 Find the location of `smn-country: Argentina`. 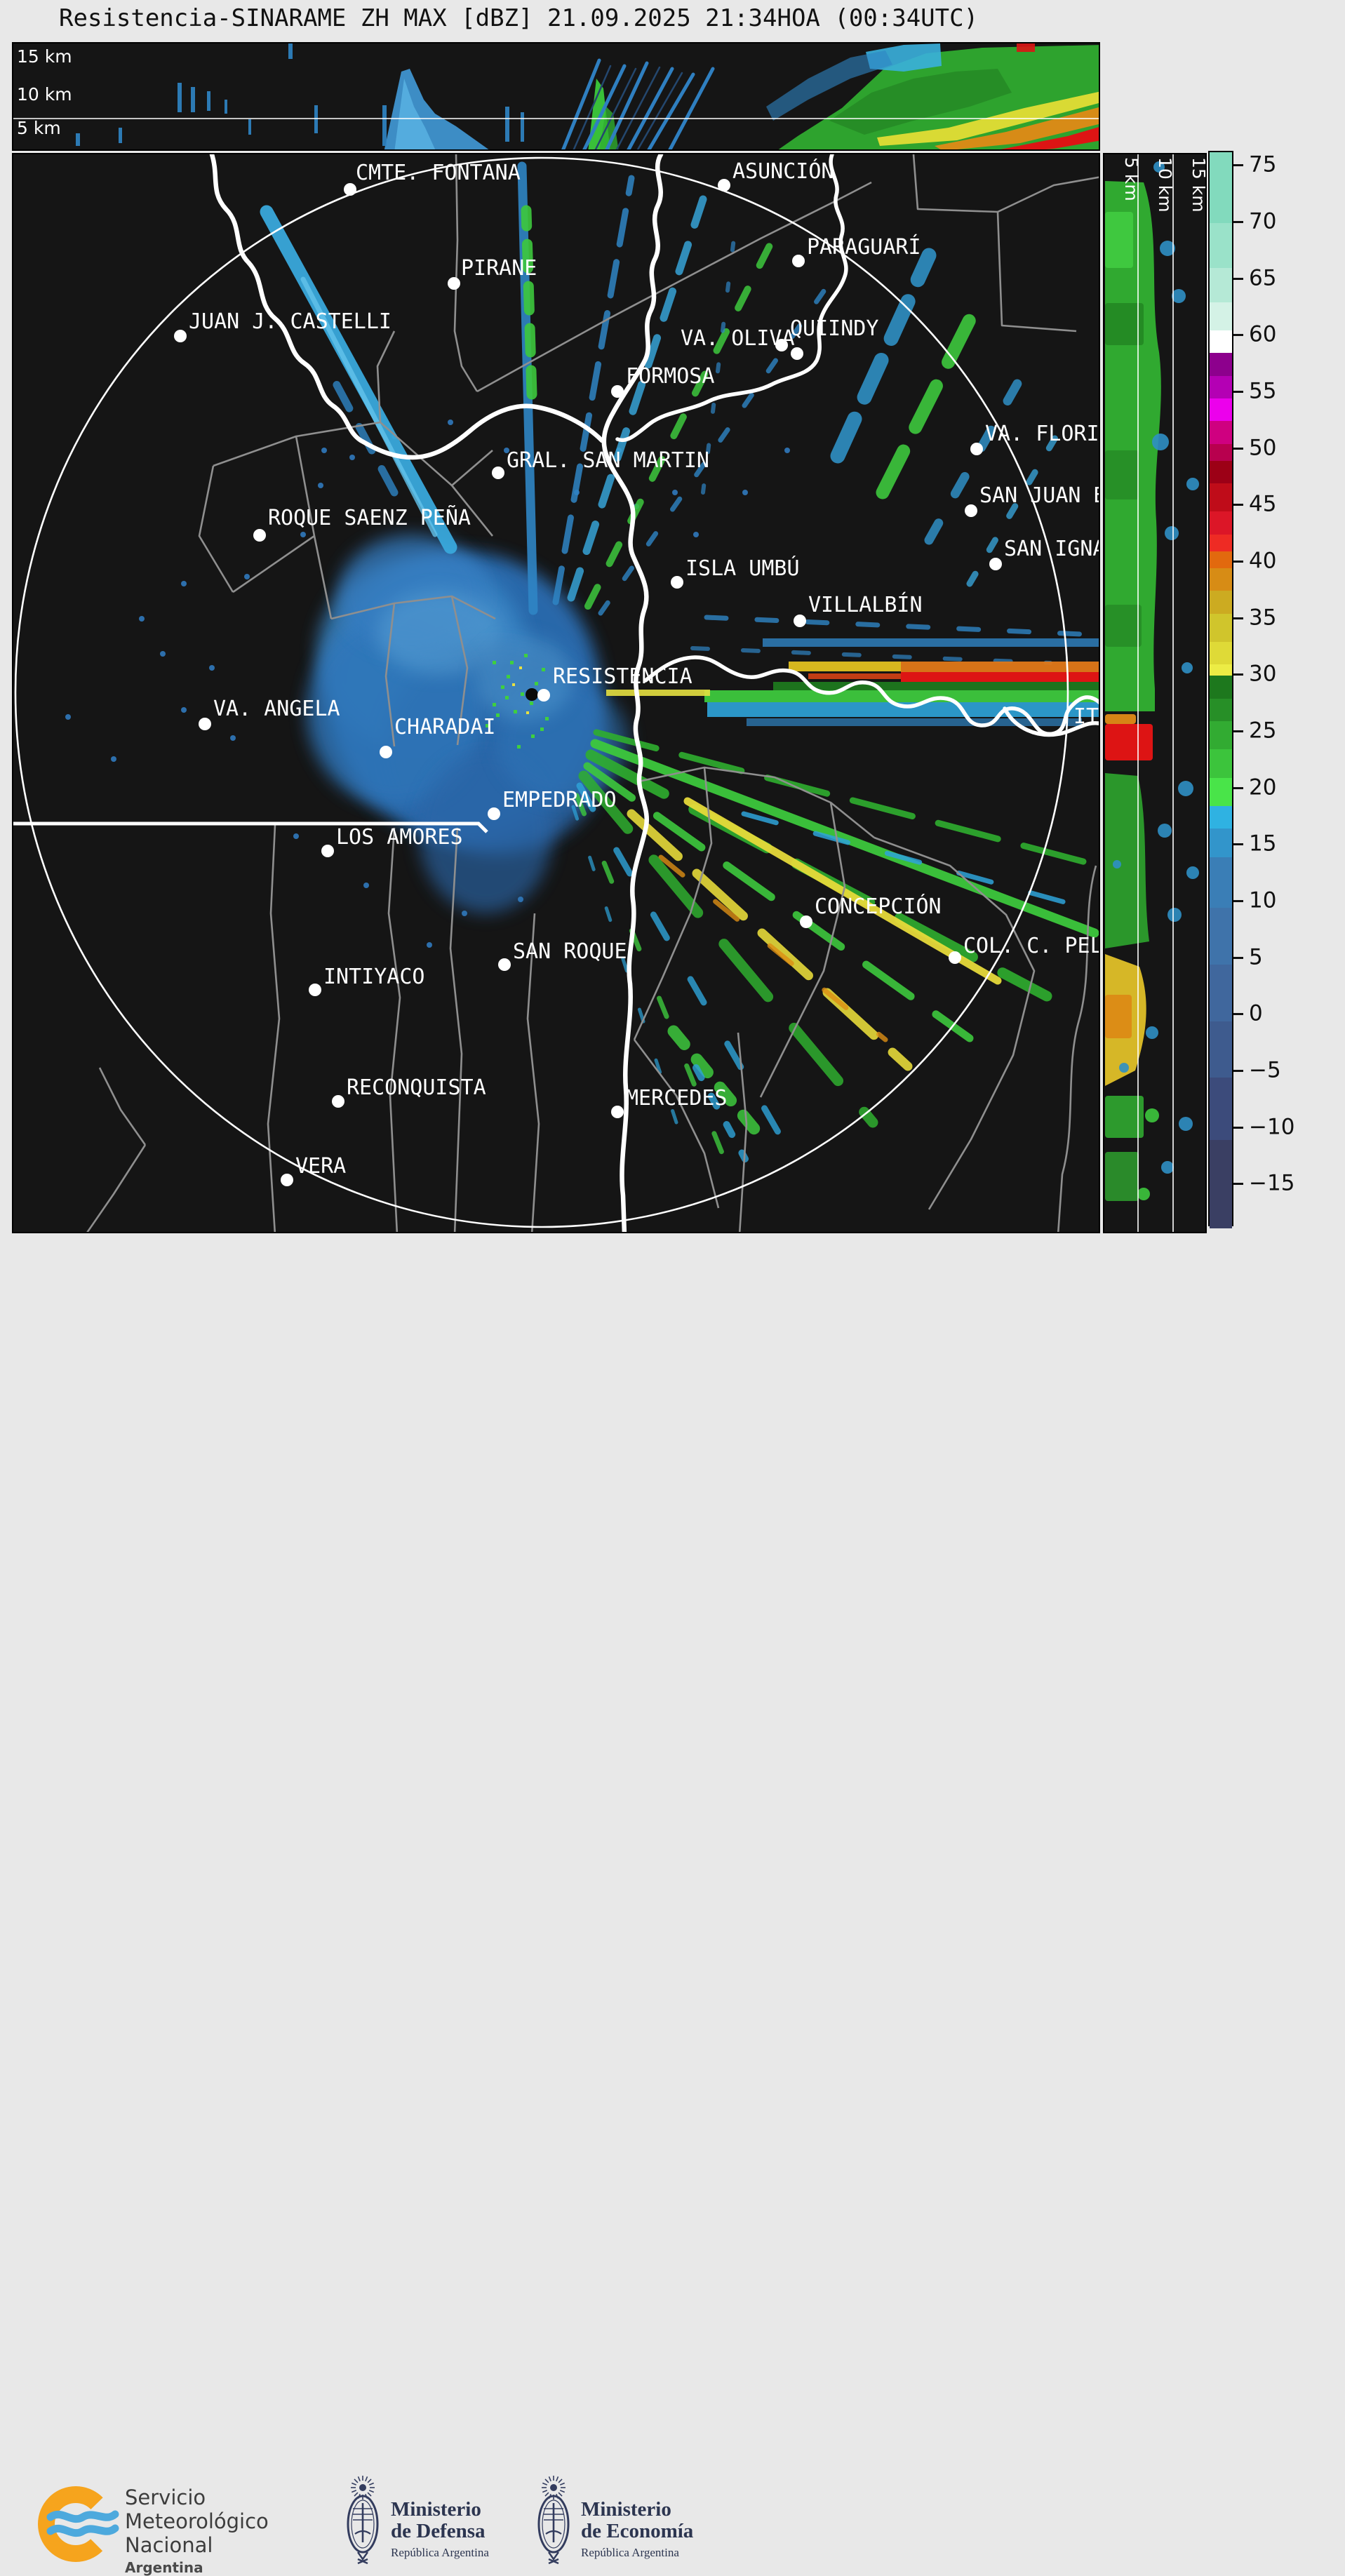

smn-country: Argentina is located at coordinates (164, 2567).